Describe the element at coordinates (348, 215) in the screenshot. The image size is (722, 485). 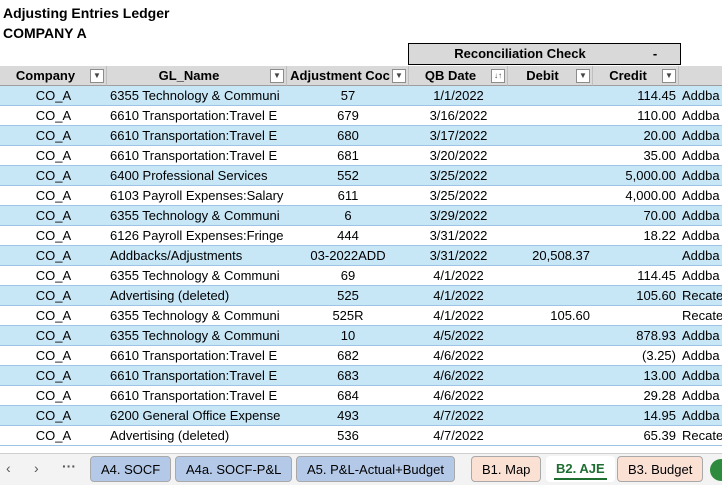
I see `table-cell: 6` at that location.